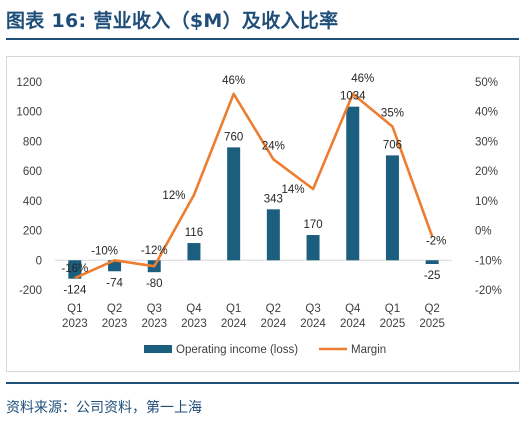 This screenshot has height=432, width=525. What do you see at coordinates (233, 137) in the screenshot?
I see `bar-data-label: 760` at bounding box center [233, 137].